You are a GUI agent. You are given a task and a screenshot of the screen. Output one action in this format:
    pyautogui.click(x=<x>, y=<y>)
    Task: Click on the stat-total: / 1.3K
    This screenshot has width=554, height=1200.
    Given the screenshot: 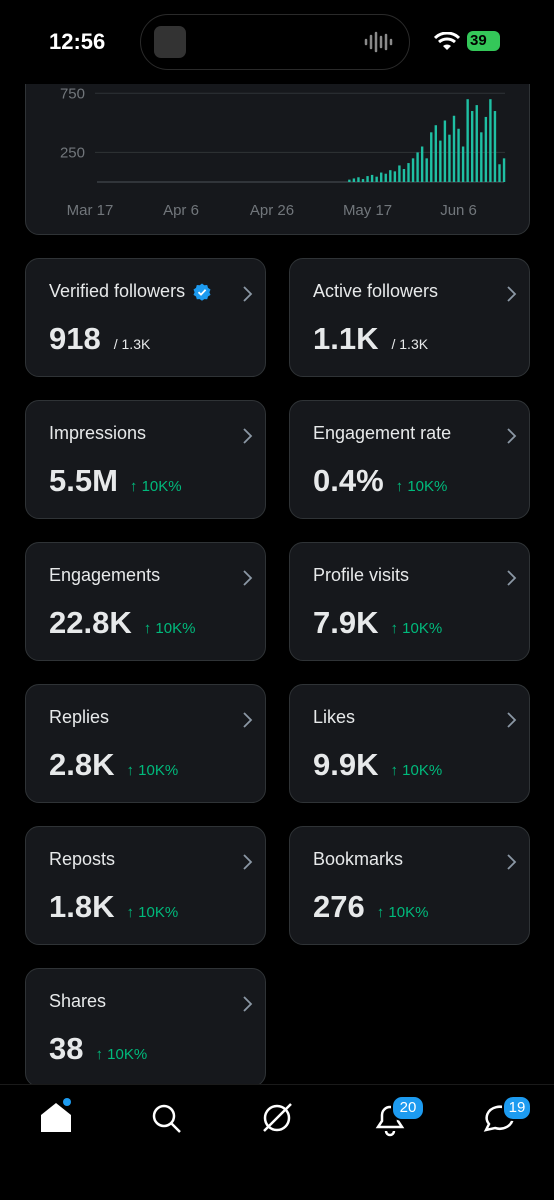 What is the action you would take?
    pyautogui.click(x=410, y=344)
    